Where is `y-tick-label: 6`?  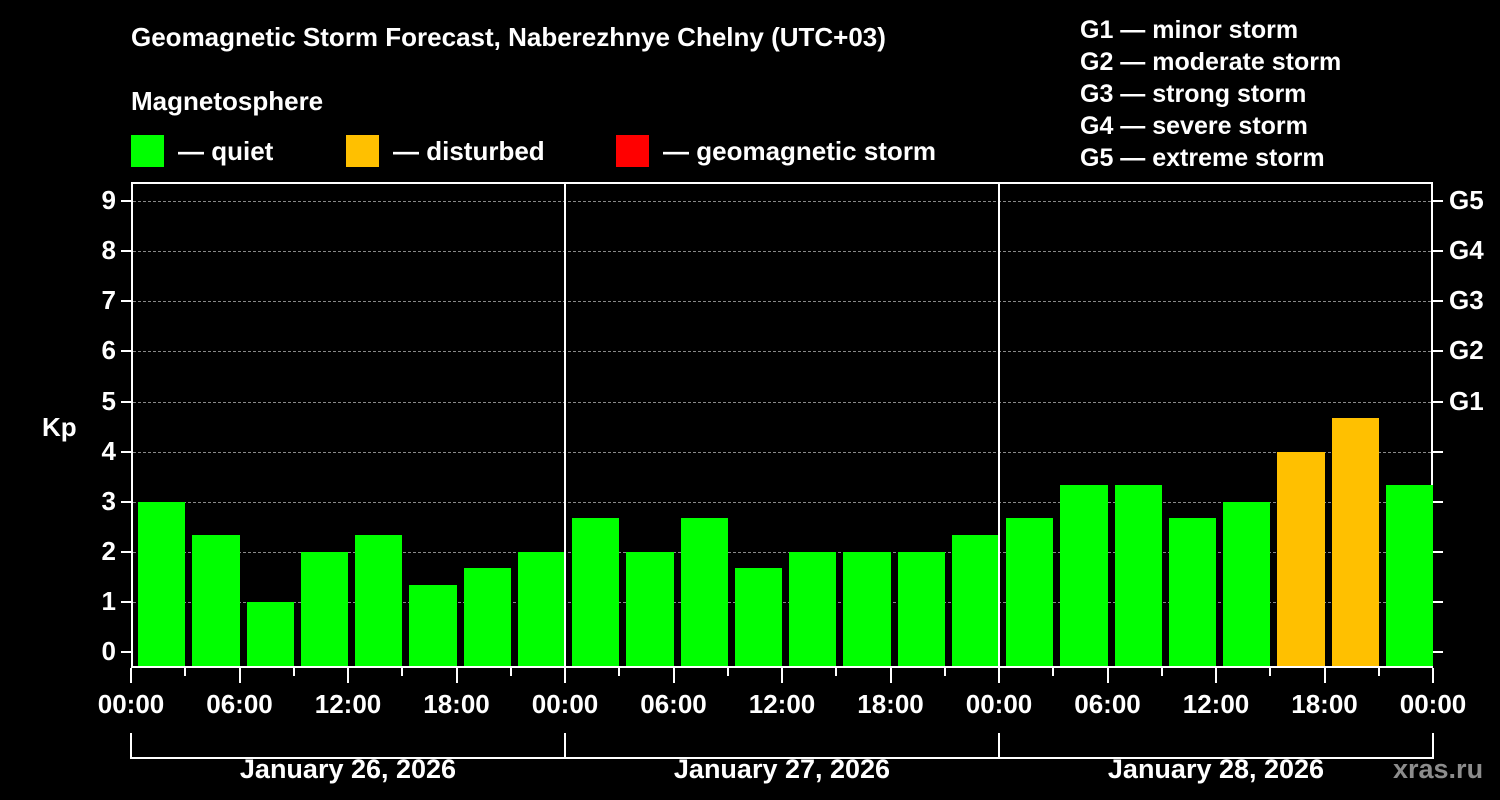 y-tick-label: 6 is located at coordinates (108, 350).